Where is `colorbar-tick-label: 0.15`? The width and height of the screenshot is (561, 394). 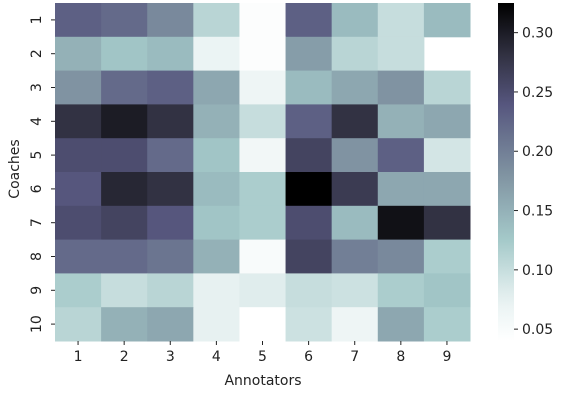
colorbar-tick-label: 0.15 is located at coordinates (537, 212).